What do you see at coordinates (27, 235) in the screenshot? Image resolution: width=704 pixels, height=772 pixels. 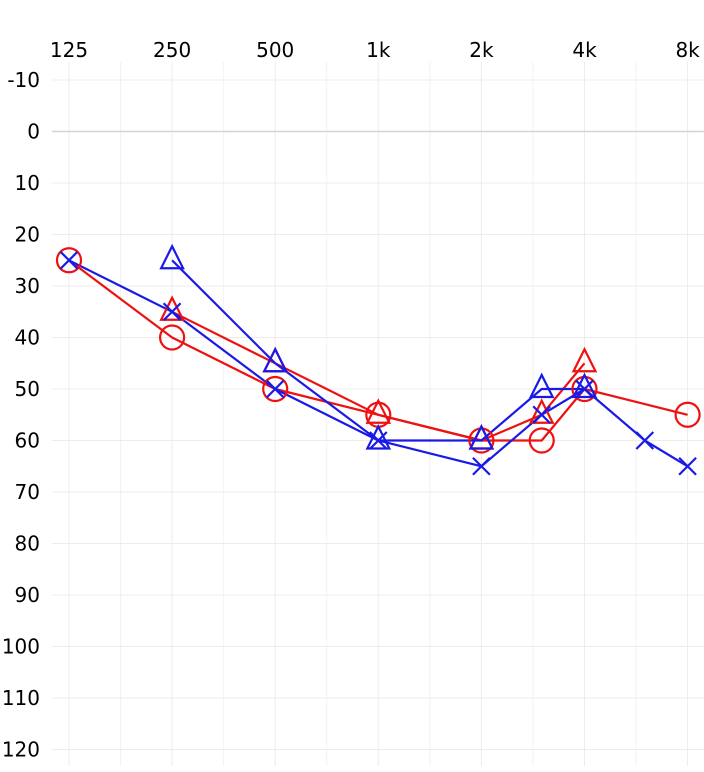 I see `y-tick-label: 20` at bounding box center [27, 235].